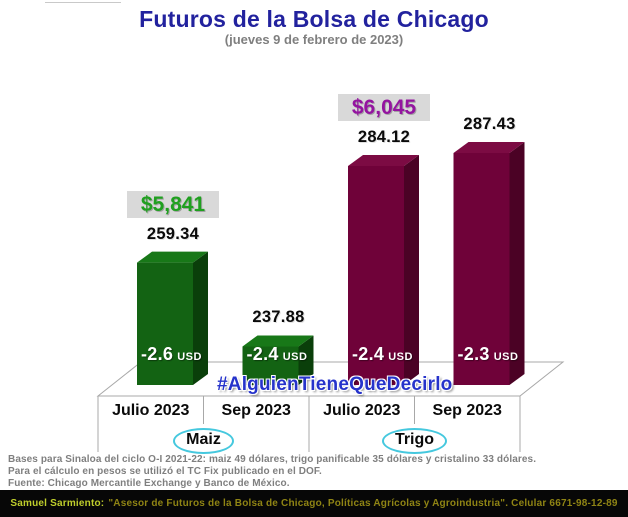 Image resolution: width=628 pixels, height=517 pixels. What do you see at coordinates (314, 39) in the screenshot?
I see `chart-subtitle: (jueves 9 de febrero de 2023)` at bounding box center [314, 39].